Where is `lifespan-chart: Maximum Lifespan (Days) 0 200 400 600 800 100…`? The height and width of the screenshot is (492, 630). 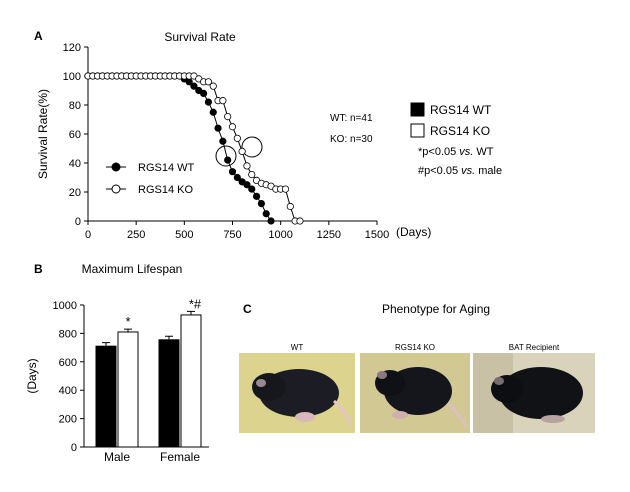
lifespan-chart: Maximum Lifespan (Days) 0 200 400 600 800 100… is located at coordinates (117, 363).